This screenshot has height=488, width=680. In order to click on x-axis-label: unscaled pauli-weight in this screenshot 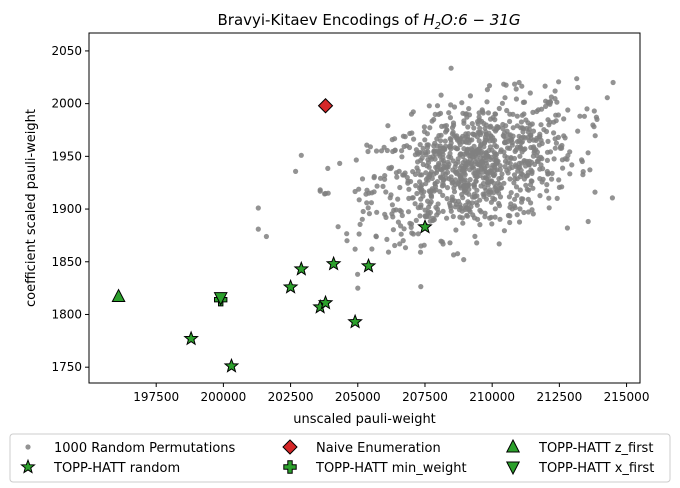, I will do `click(364, 419)`.